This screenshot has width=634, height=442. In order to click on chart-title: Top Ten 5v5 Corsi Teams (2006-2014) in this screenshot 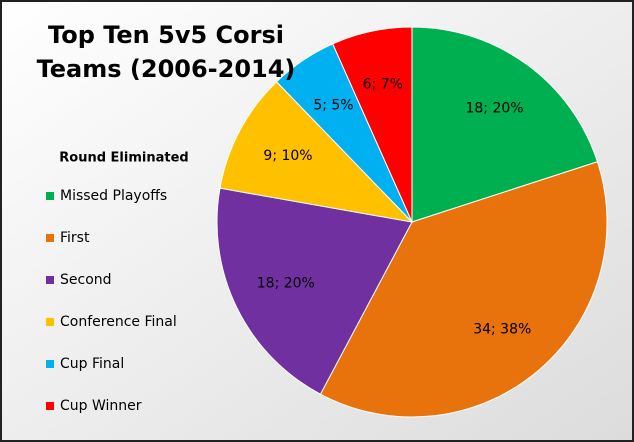, I will do `click(166, 52)`.